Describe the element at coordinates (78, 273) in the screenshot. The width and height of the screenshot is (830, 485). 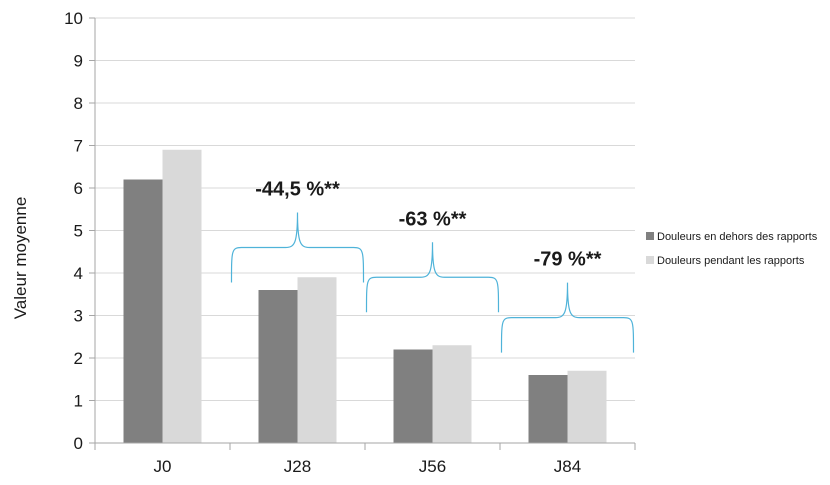
I see `y-tick-label: 4` at that location.